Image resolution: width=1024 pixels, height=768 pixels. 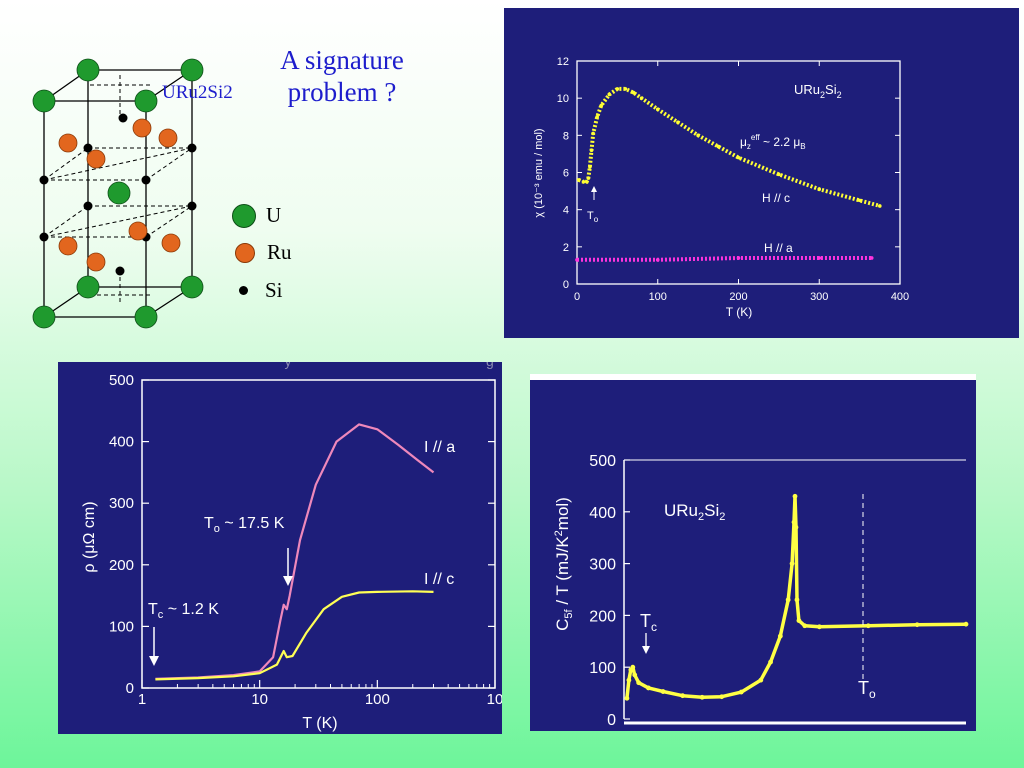 What do you see at coordinates (566, 211) in the screenshot?
I see `y-tick-label: 4` at bounding box center [566, 211].